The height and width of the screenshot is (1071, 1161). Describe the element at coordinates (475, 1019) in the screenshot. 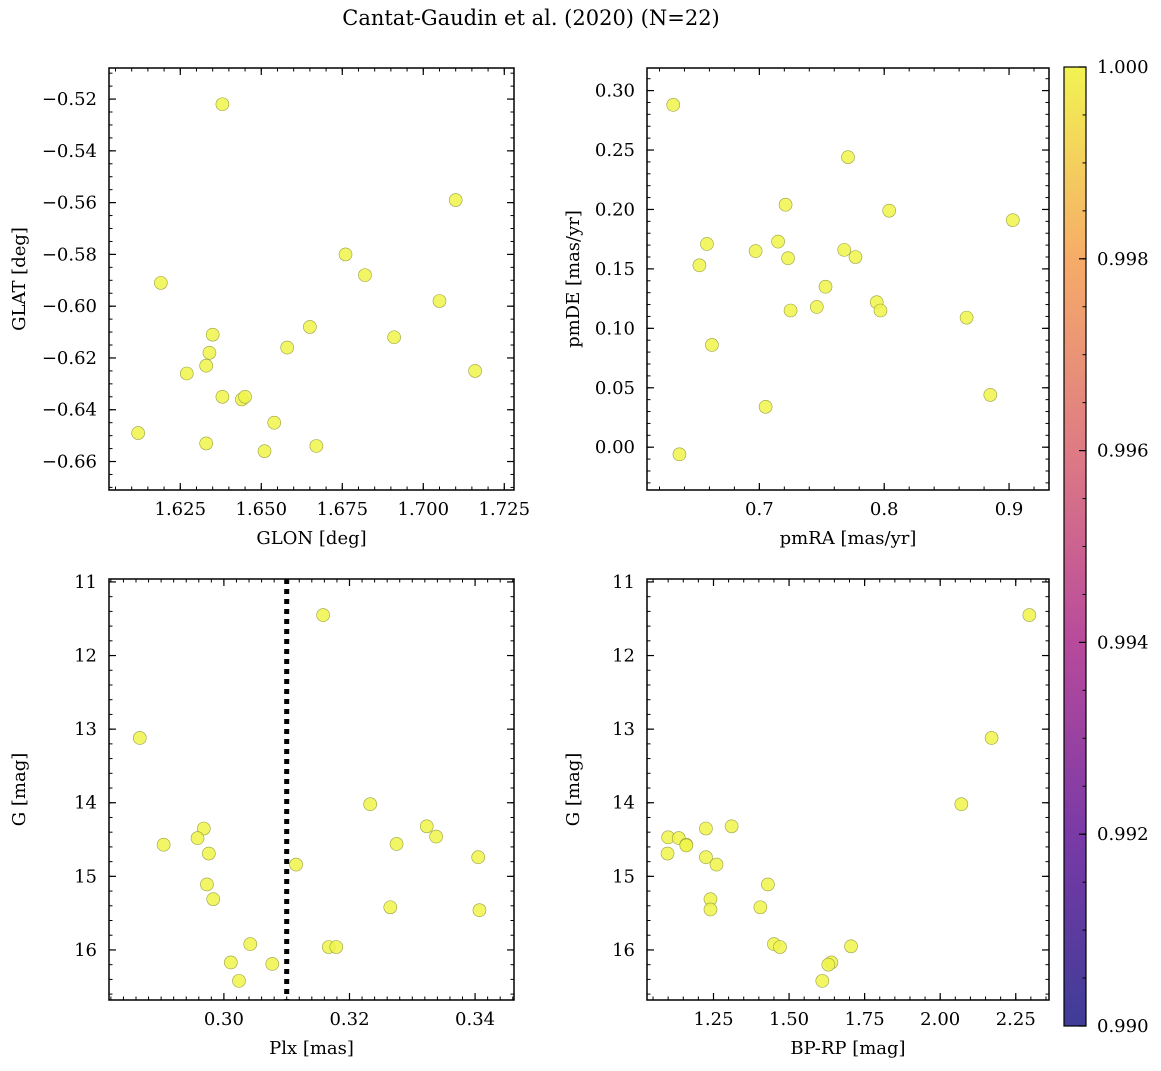

I see `x-tick-label: 0.34` at that location.